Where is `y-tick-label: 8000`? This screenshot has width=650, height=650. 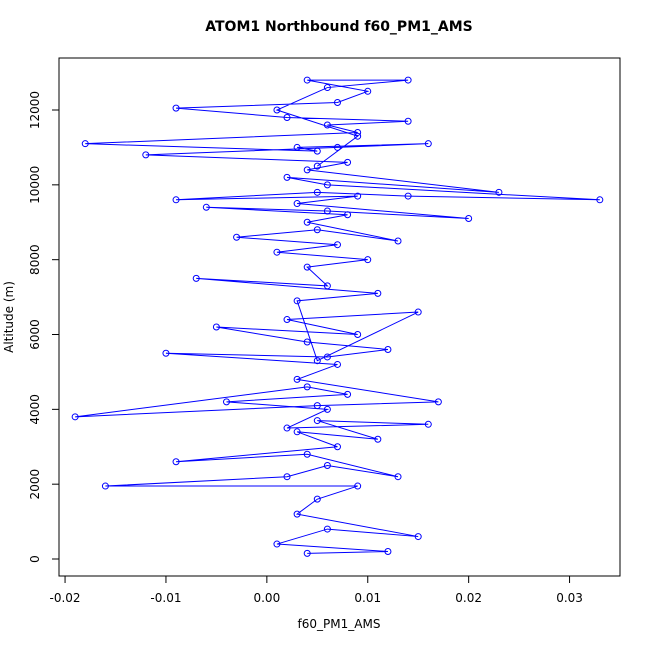
y-tick-label: 8000 is located at coordinates (35, 259).